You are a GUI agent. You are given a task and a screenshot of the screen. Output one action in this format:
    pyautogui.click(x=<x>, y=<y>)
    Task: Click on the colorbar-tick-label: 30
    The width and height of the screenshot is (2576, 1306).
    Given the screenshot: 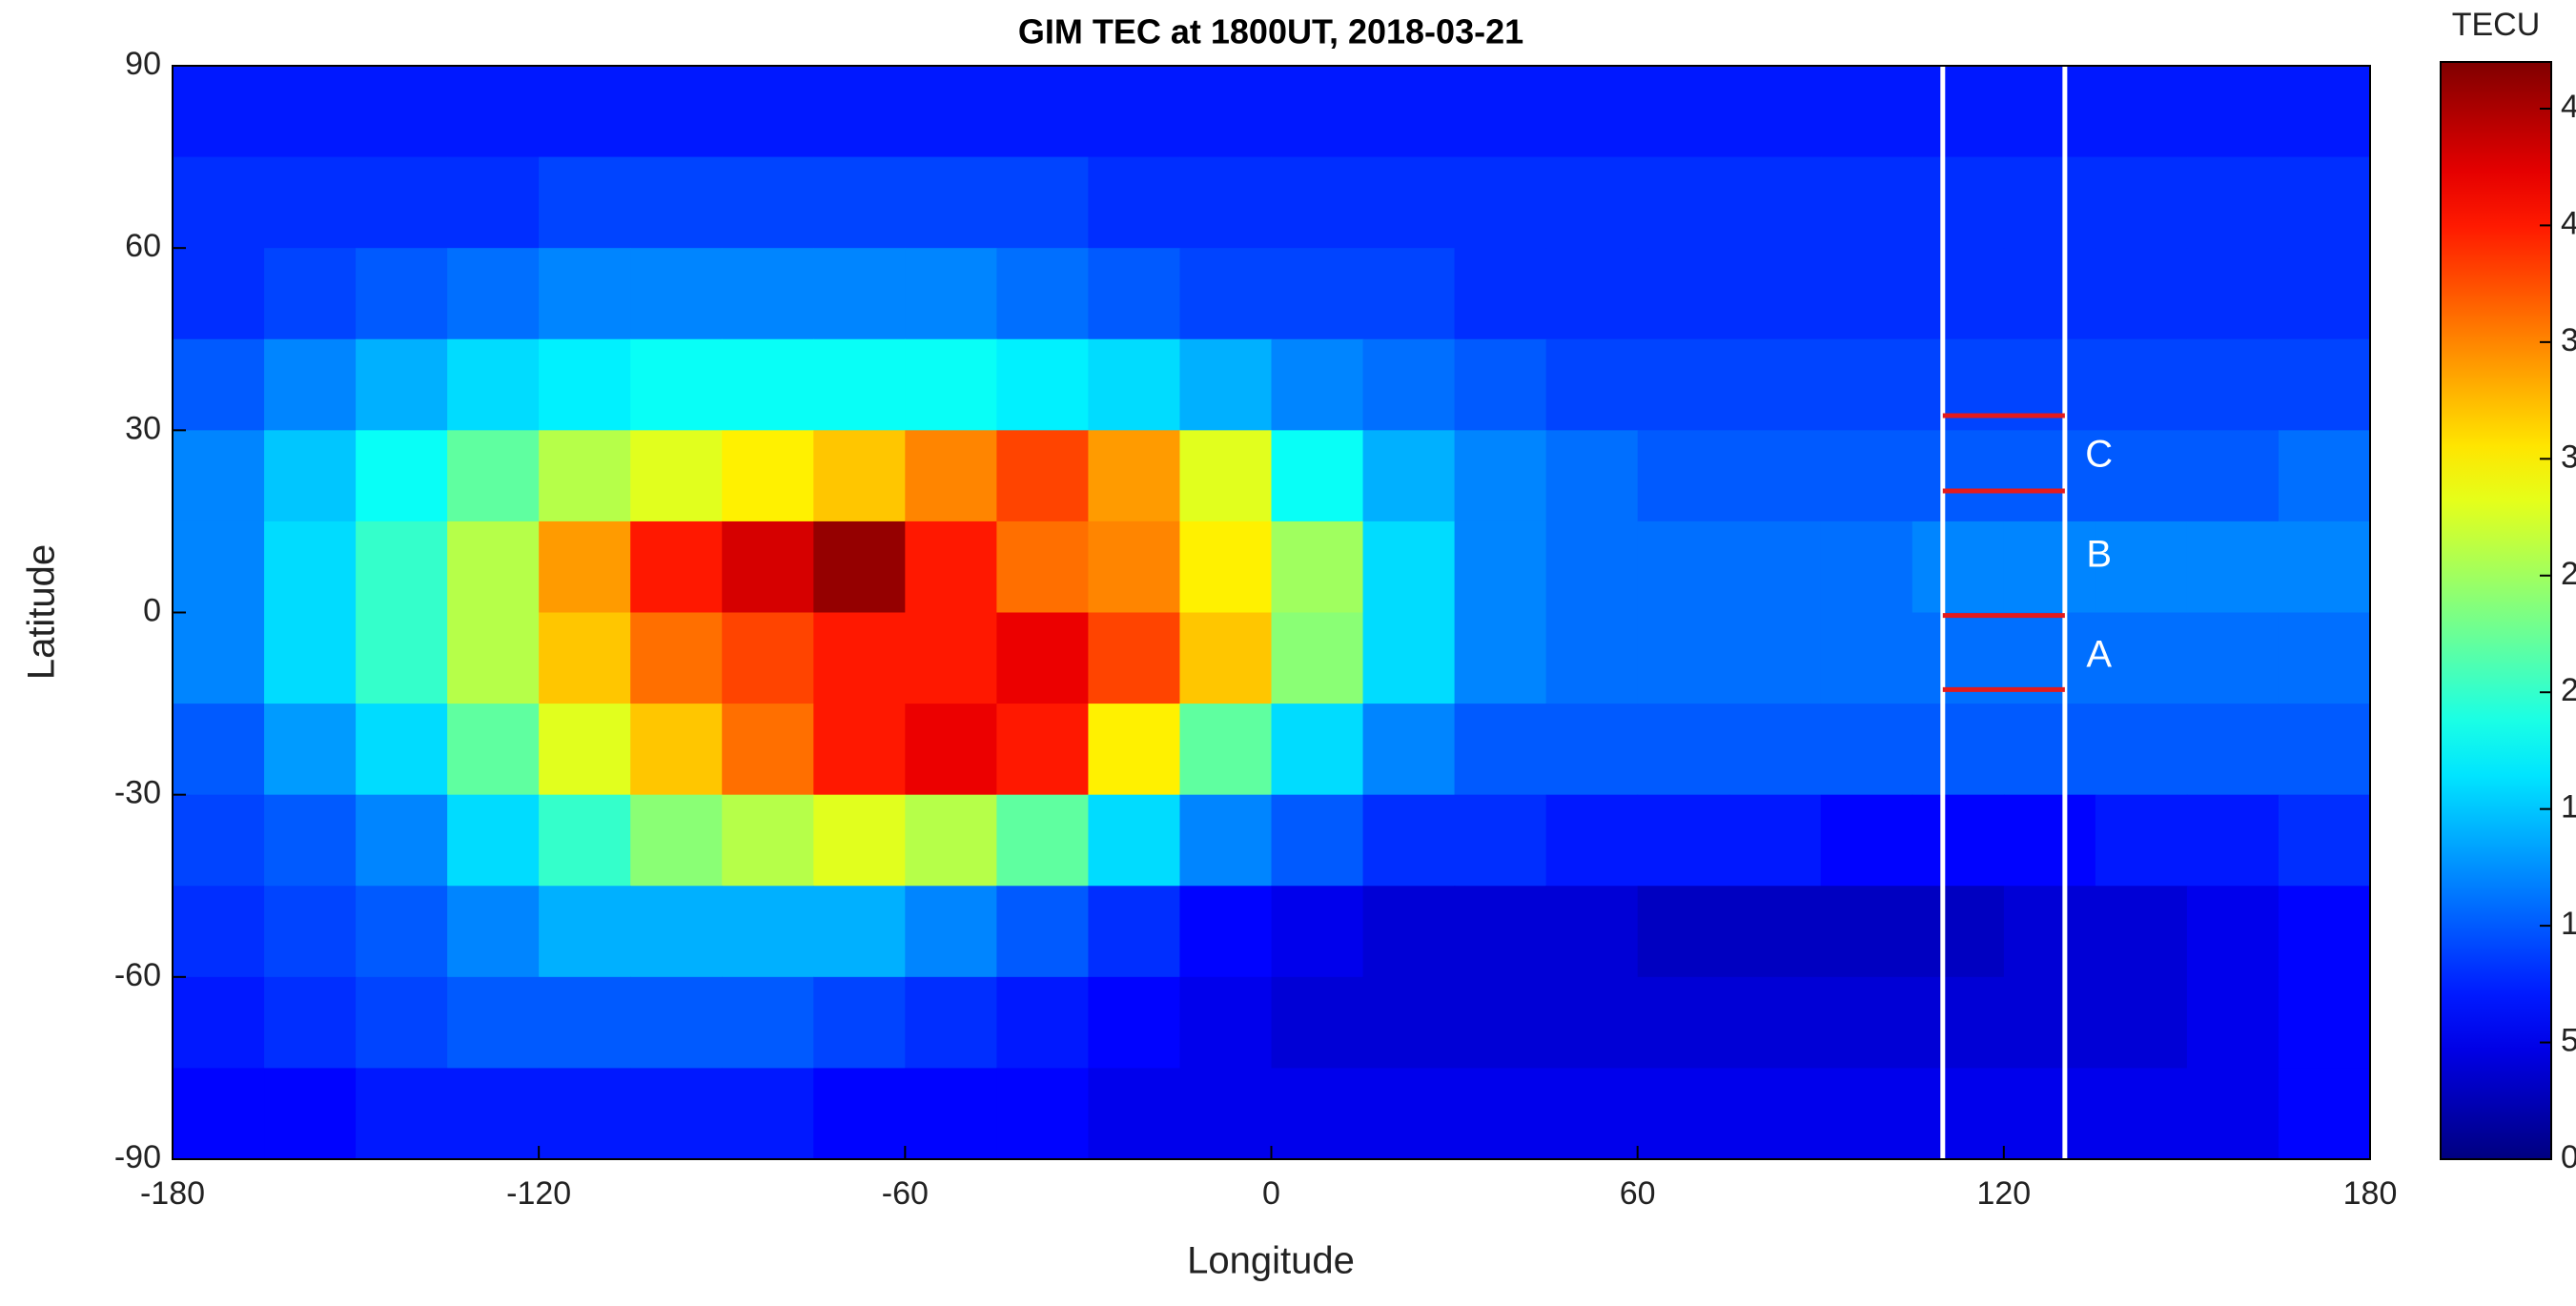 What is the action you would take?
    pyautogui.click(x=2569, y=457)
    